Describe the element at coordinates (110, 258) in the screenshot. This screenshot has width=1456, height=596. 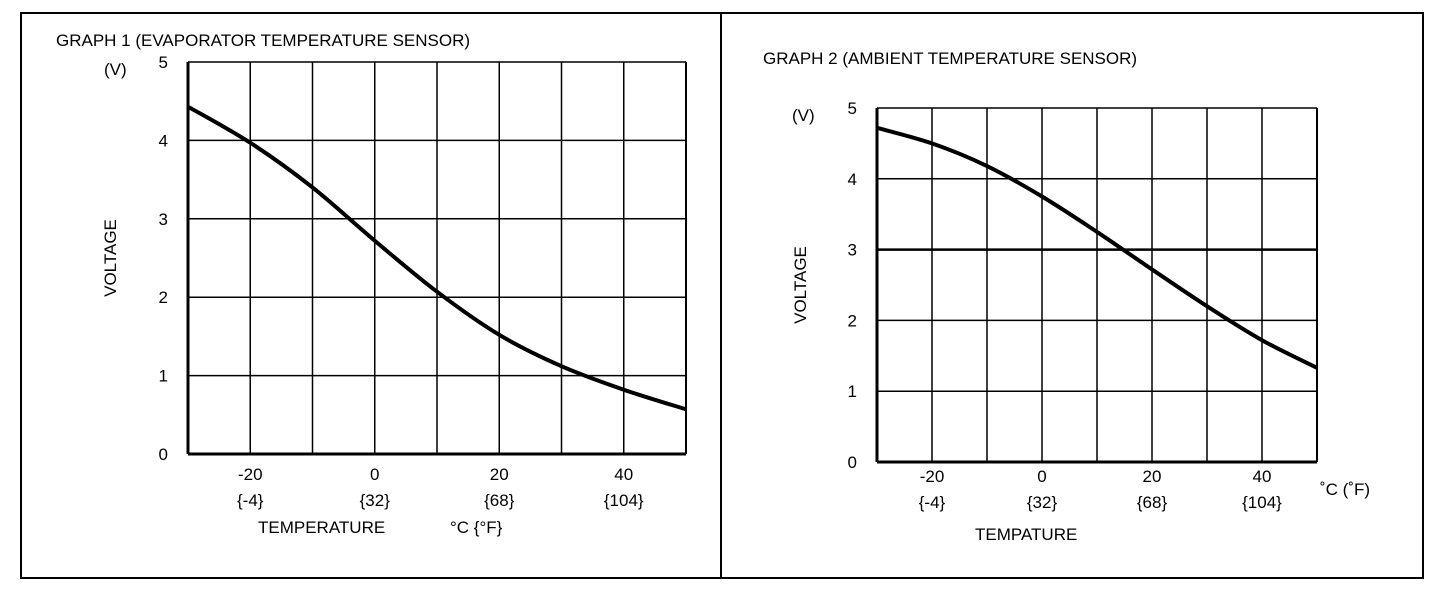
I see `chart1-y-axis-label: VOLTAGE` at that location.